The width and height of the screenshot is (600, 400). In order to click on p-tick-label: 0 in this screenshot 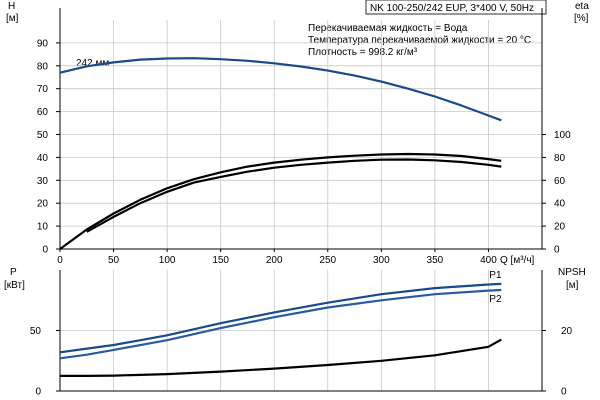, I will do `click(38, 392)`.